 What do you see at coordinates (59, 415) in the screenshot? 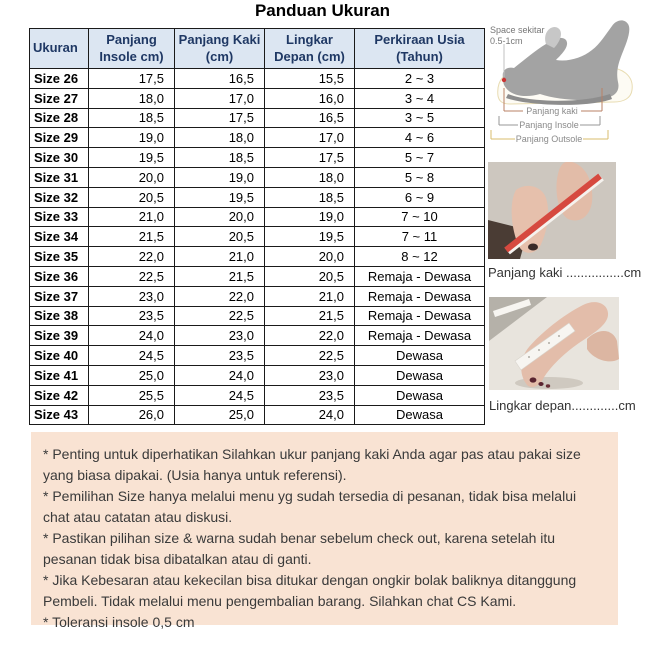
I see `cell-size: Size 43` at bounding box center [59, 415].